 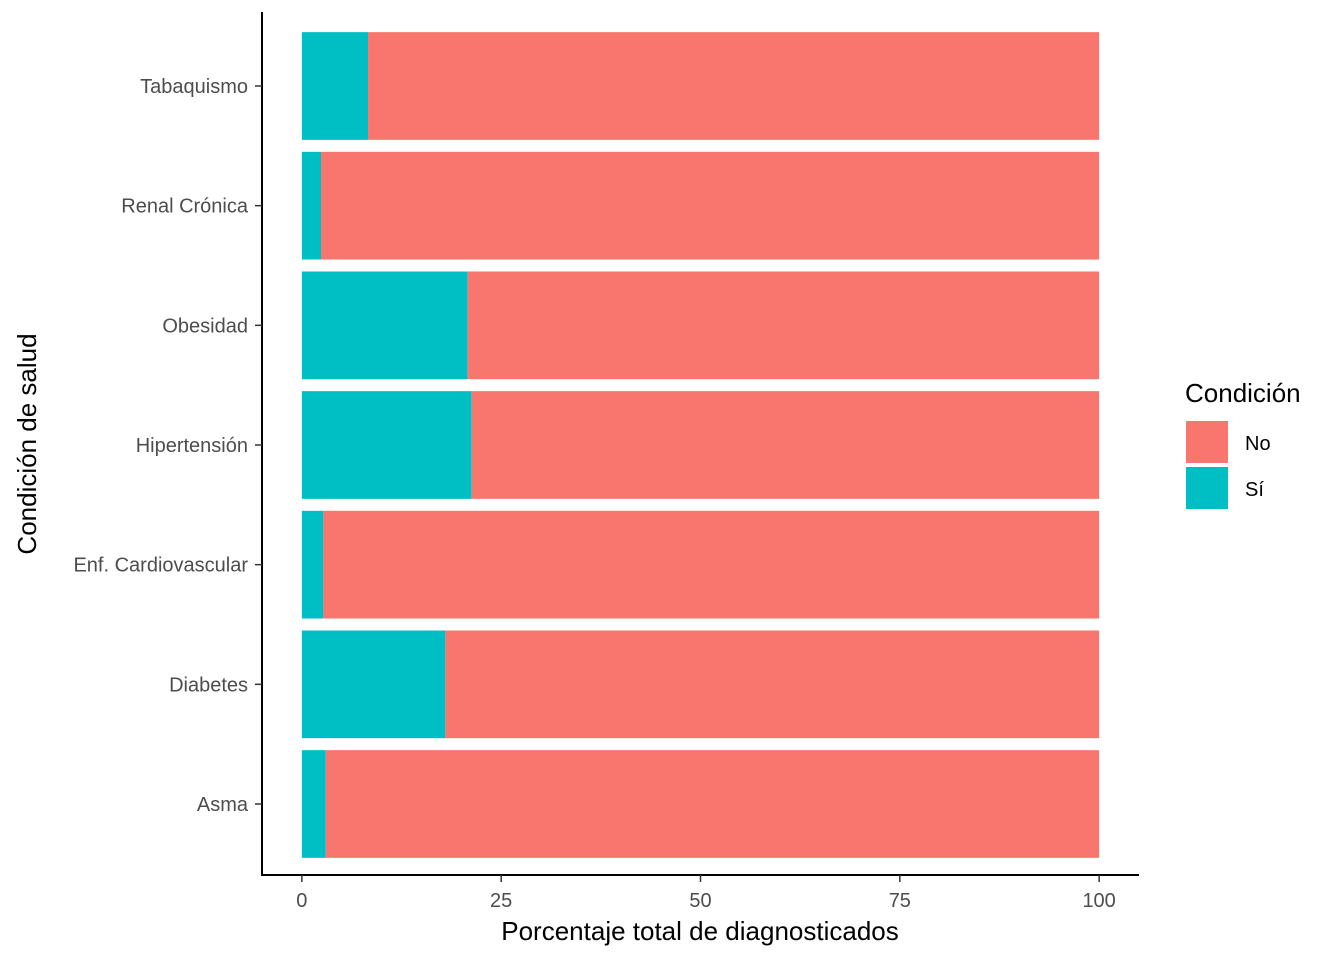 What do you see at coordinates (223, 805) in the screenshot?
I see `y-tick-label-asma: Asma` at bounding box center [223, 805].